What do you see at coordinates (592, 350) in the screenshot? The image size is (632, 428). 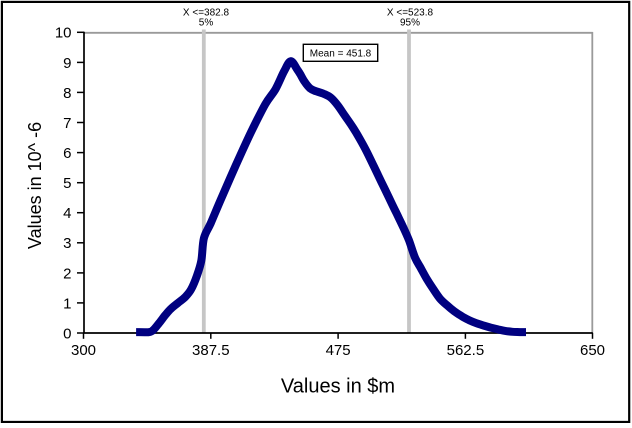 I see `svg-text: 650` at bounding box center [592, 350].